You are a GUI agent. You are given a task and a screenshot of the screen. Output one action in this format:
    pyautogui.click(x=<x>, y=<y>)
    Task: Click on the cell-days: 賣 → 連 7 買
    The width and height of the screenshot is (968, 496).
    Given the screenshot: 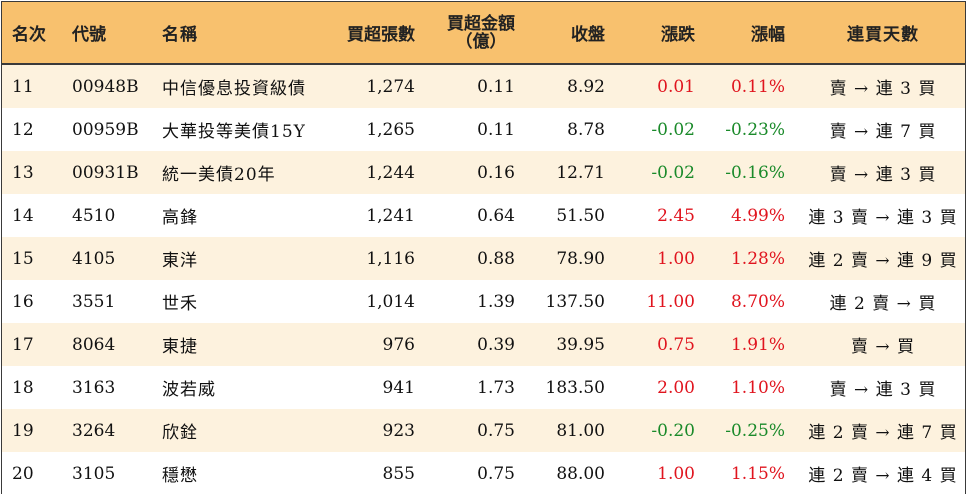 What is the action you would take?
    pyautogui.click(x=883, y=132)
    